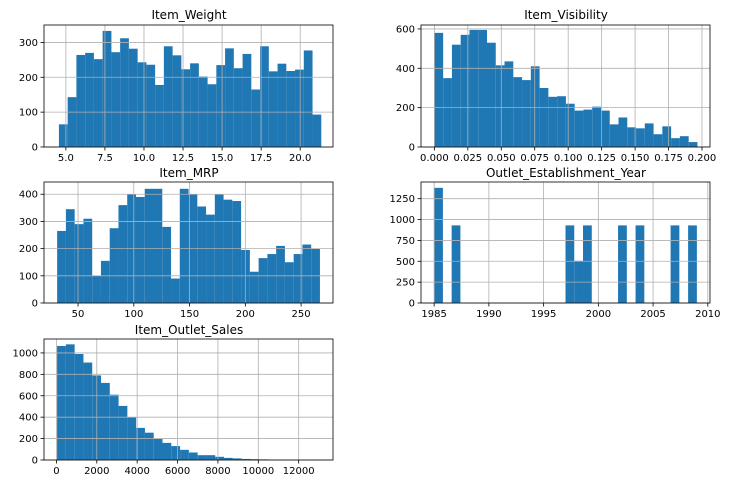 The height and width of the screenshot is (489, 739). I want to click on x-tick-label: 0.025, so click(468, 158).